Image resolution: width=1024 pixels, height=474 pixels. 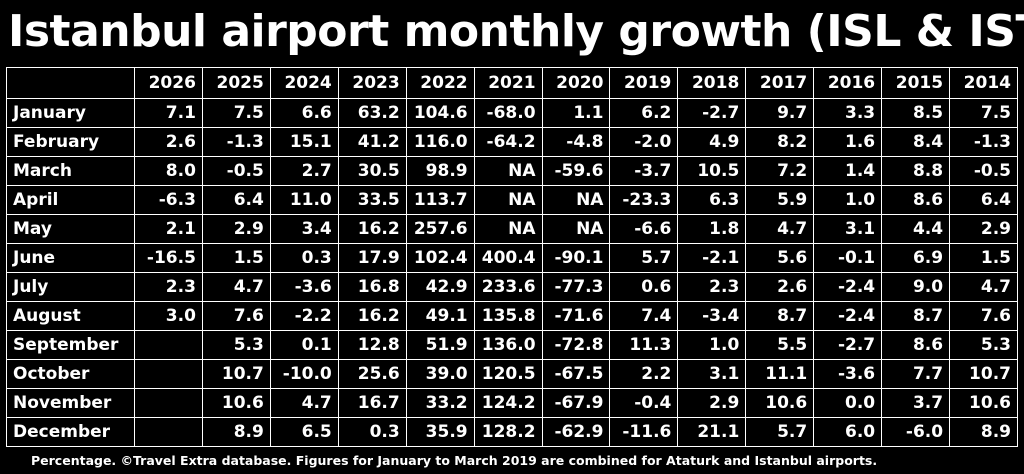 I want to click on growth-value-cell: 2.3, so click(x=712, y=287).